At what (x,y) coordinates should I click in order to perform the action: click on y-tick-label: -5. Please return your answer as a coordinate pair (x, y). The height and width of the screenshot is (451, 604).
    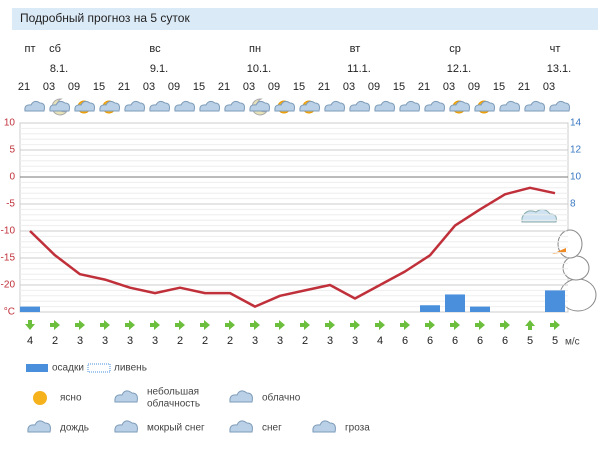
    Looking at the image, I should click on (10, 204).